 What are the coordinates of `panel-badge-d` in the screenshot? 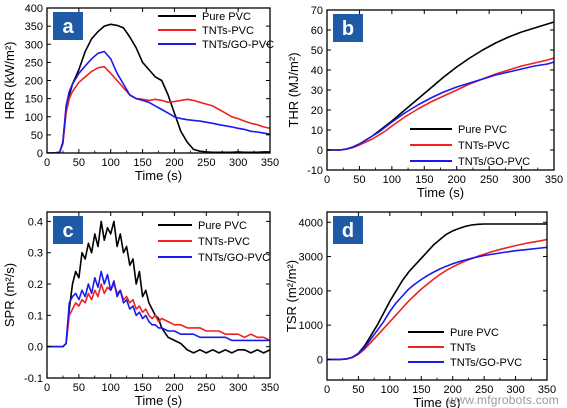 It's located at (348, 230).